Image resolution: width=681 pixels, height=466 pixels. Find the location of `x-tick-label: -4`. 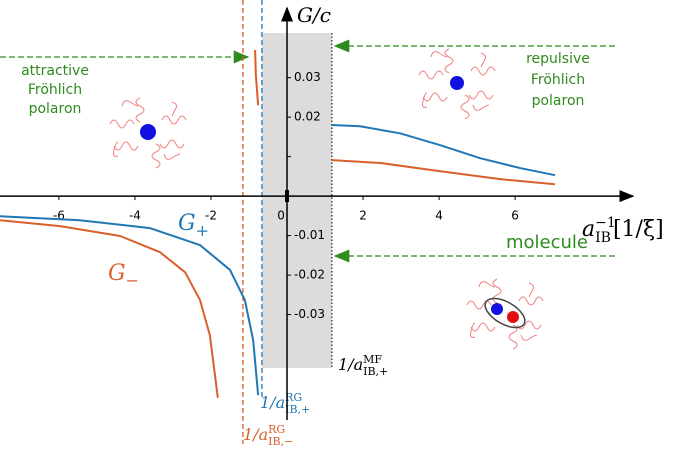

x-tick-label: -4 is located at coordinates (135, 216).